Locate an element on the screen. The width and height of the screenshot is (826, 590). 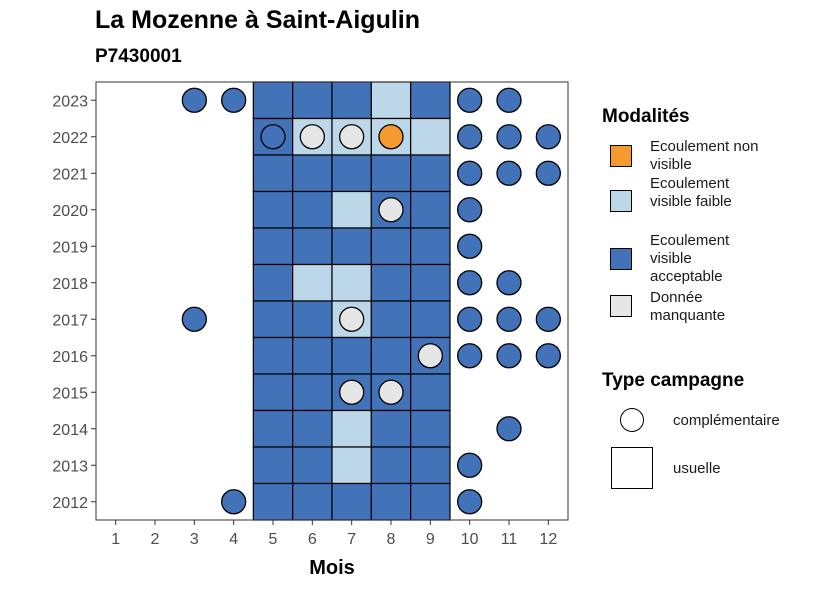
y-tick-label-2018: 2018 is located at coordinates (70, 284).